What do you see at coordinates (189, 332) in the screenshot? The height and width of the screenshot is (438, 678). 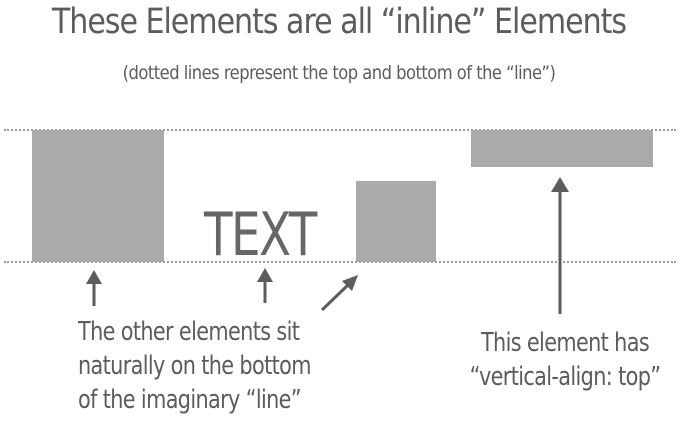 I see `caption-left-line-1: The other elements sit` at bounding box center [189, 332].